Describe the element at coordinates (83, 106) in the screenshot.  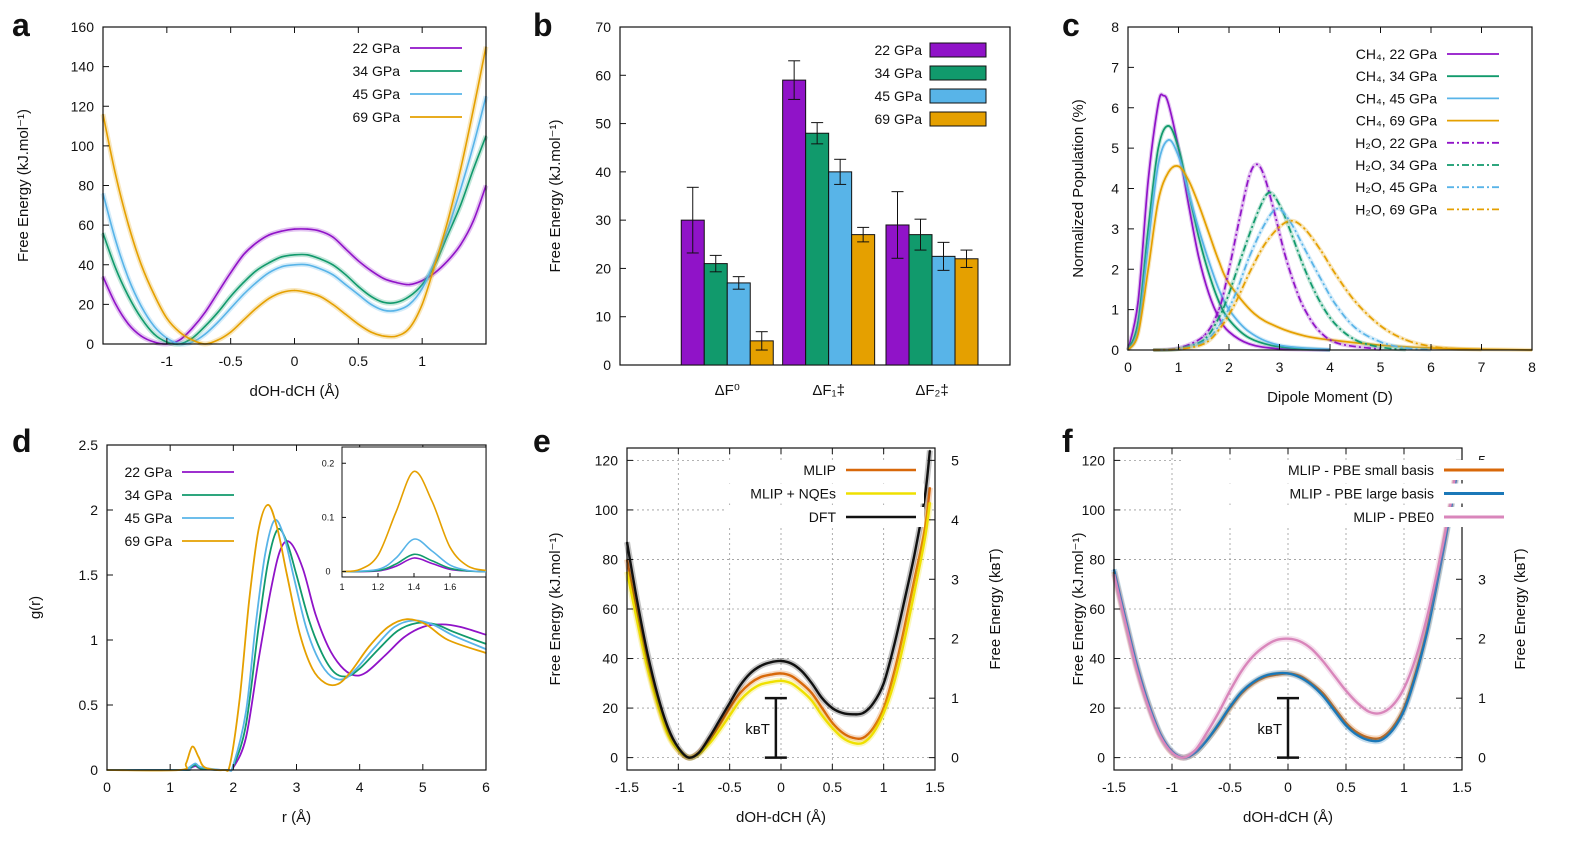
I see `y-tick-label: 120` at that location.